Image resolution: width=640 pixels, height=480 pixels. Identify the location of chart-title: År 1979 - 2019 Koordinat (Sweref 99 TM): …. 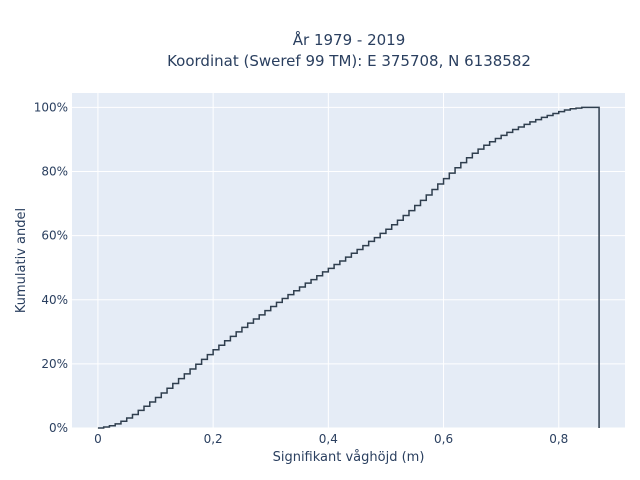
(349, 50).